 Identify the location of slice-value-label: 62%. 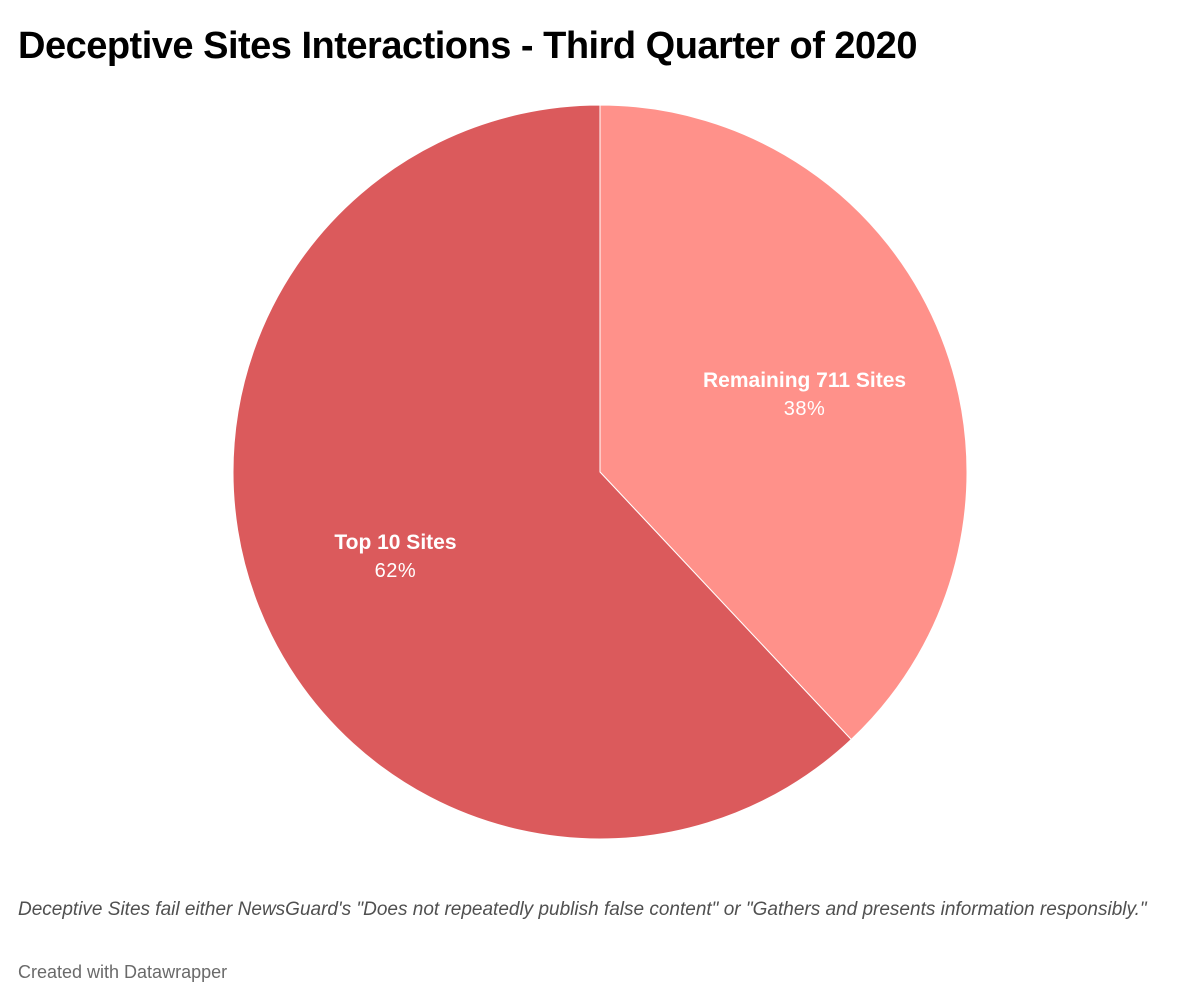
(396, 571).